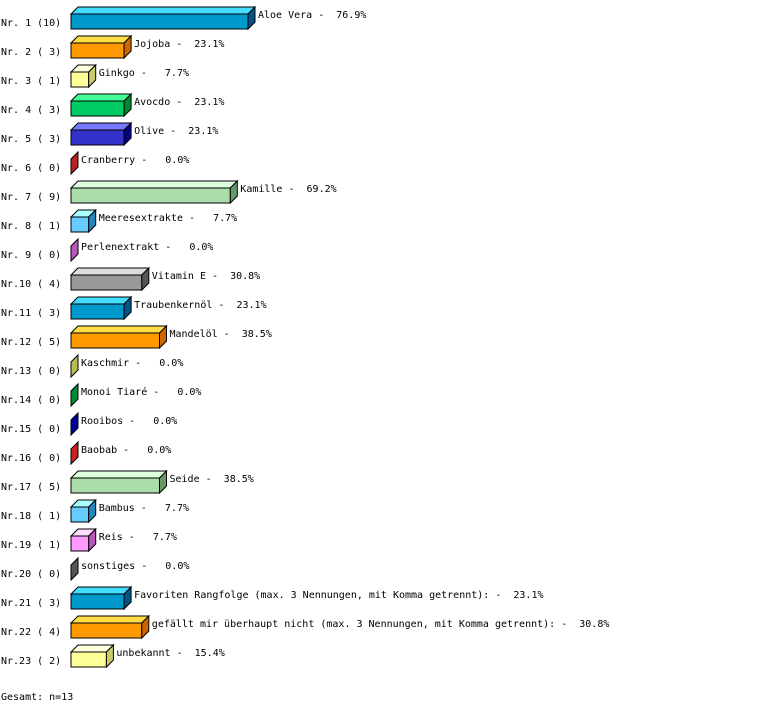 The height and width of the screenshot is (715, 759). What do you see at coordinates (31, 81) in the screenshot?
I see `row-rank-label: Nr. 3 ( 1)` at bounding box center [31, 81].